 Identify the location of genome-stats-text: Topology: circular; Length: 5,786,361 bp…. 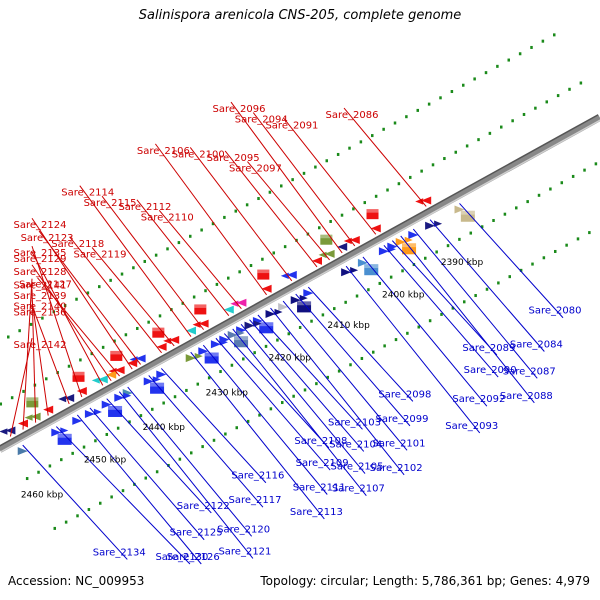
(425, 581).